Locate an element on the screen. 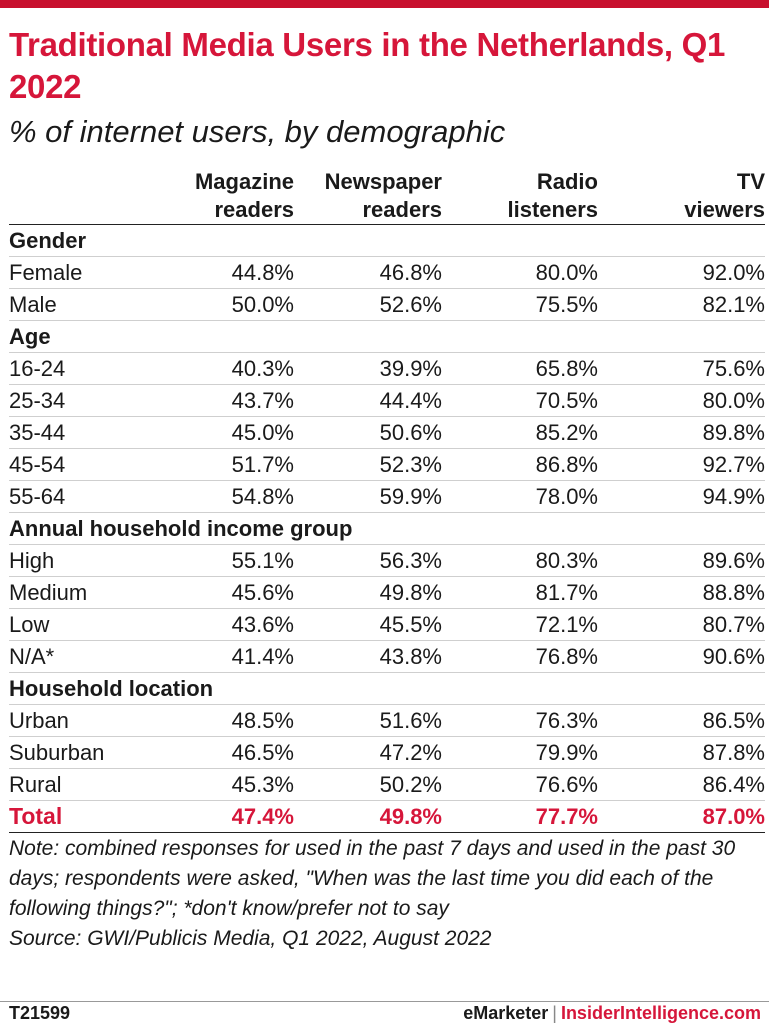  total-row: Total 47.4% 49.8% 77.7% 87.0% is located at coordinates (387, 816).